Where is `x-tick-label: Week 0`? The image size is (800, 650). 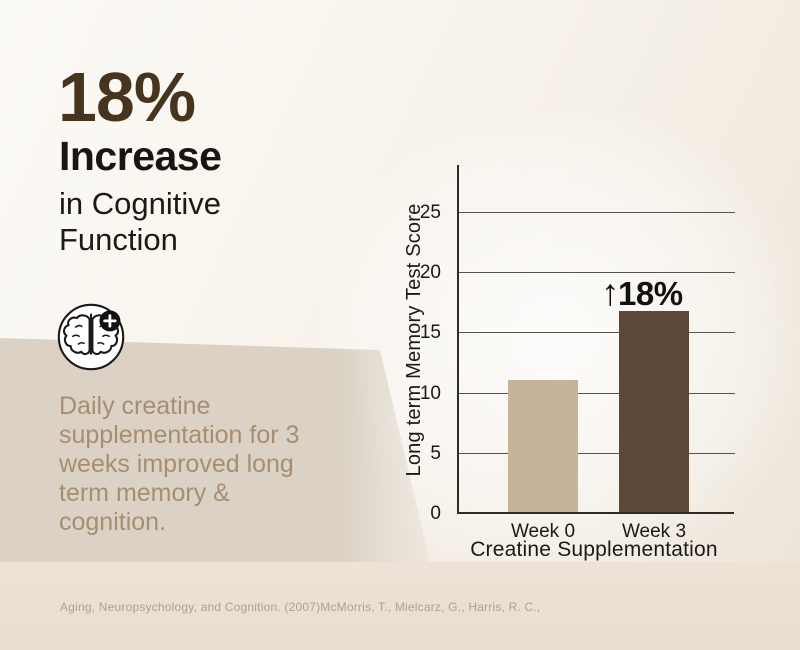
x-tick-label: Week 0 is located at coordinates (543, 531).